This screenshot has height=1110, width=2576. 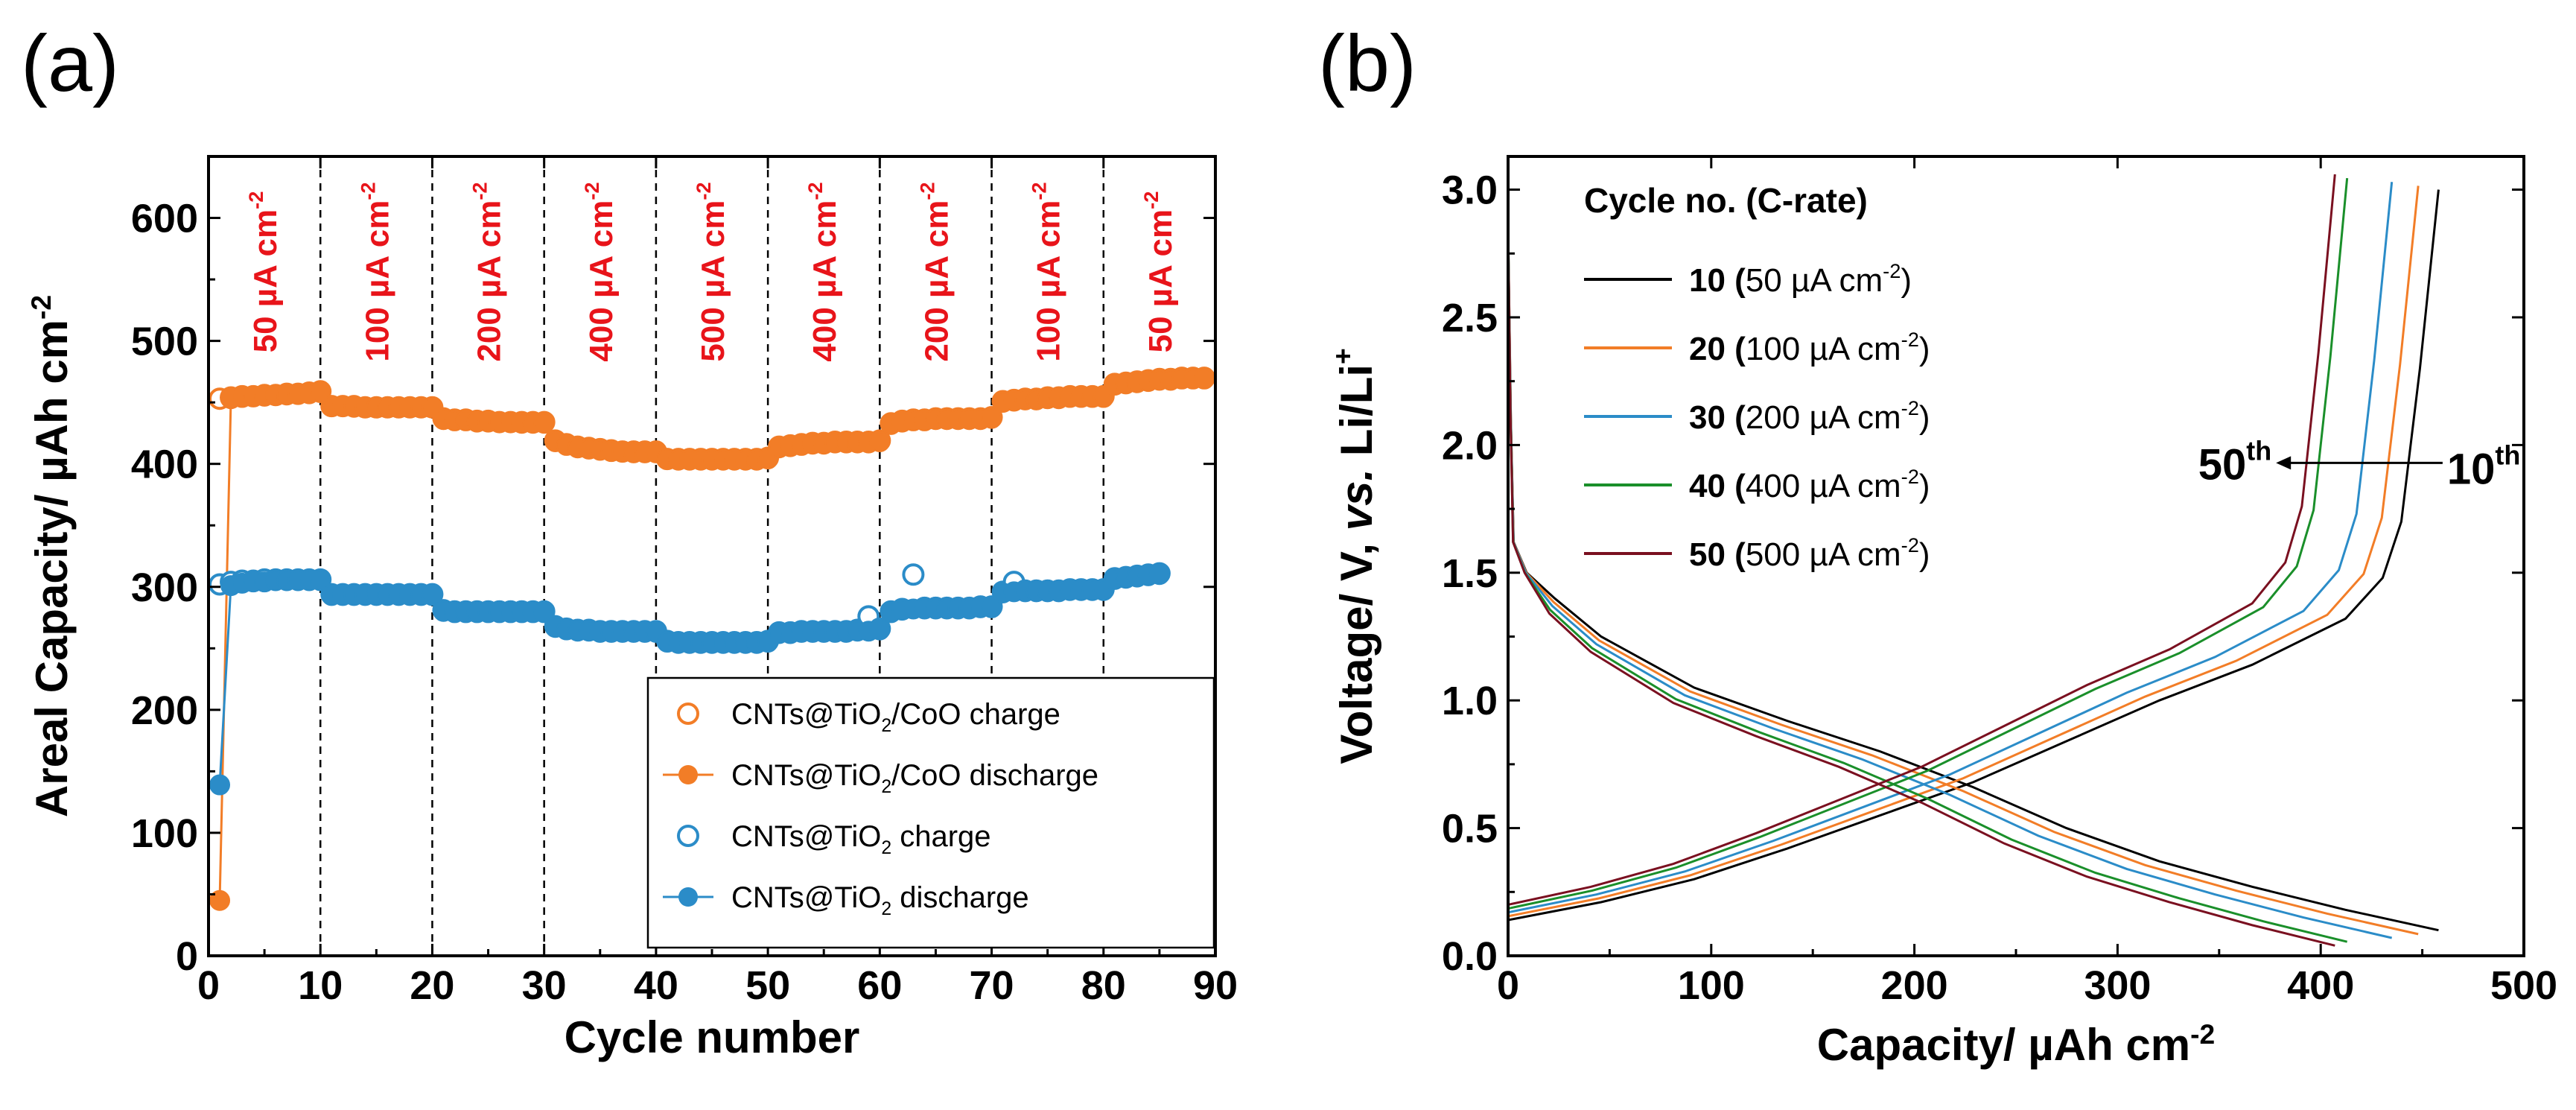 What do you see at coordinates (767, 985) in the screenshot?
I see `x-tick-label-50: 50` at bounding box center [767, 985].